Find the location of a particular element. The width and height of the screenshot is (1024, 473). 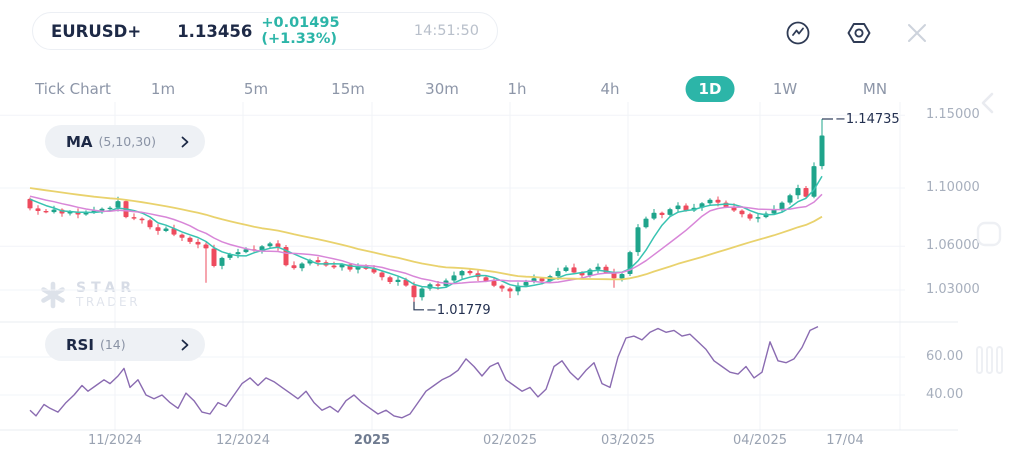

timeframe-5m: 5m is located at coordinates (256, 89).